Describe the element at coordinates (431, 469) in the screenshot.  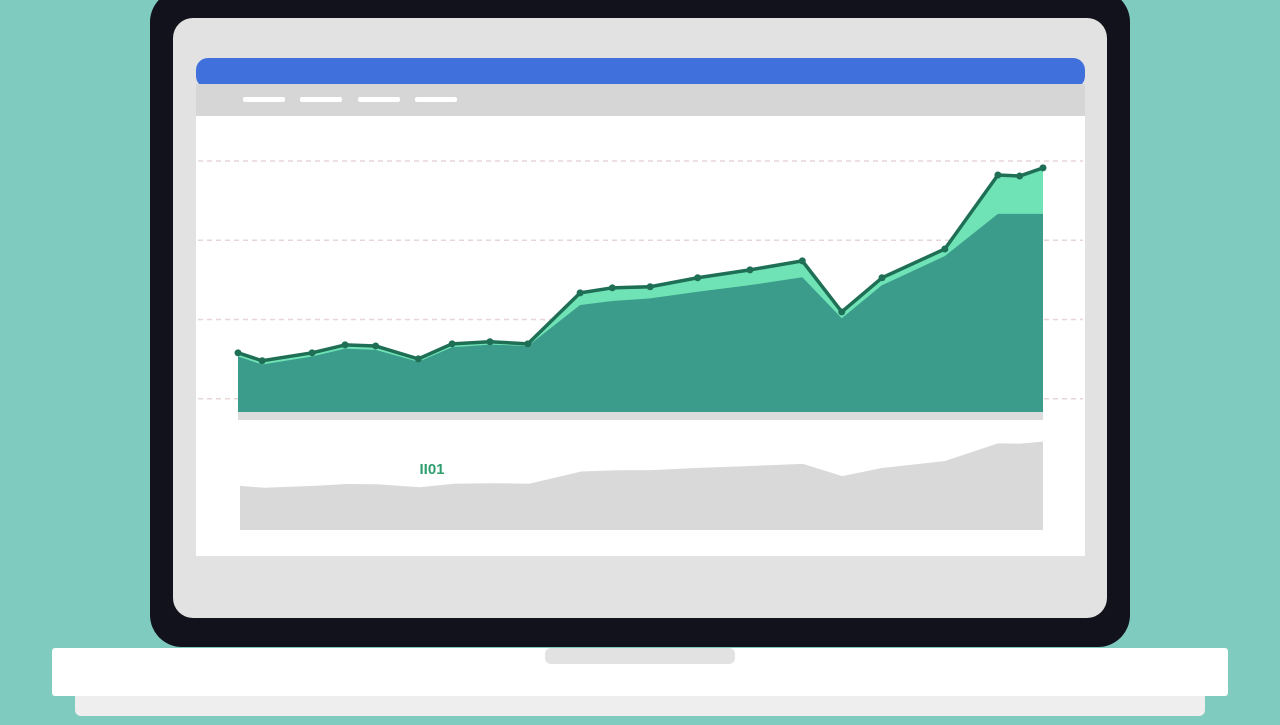
I see `annotation: II01` at that location.